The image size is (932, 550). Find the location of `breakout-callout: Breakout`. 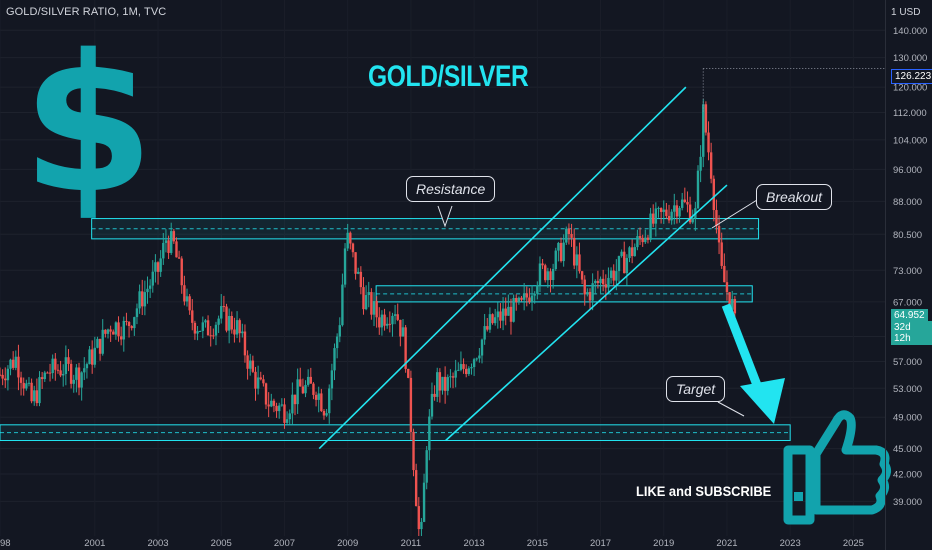

breakout-callout: Breakout is located at coordinates (794, 197).